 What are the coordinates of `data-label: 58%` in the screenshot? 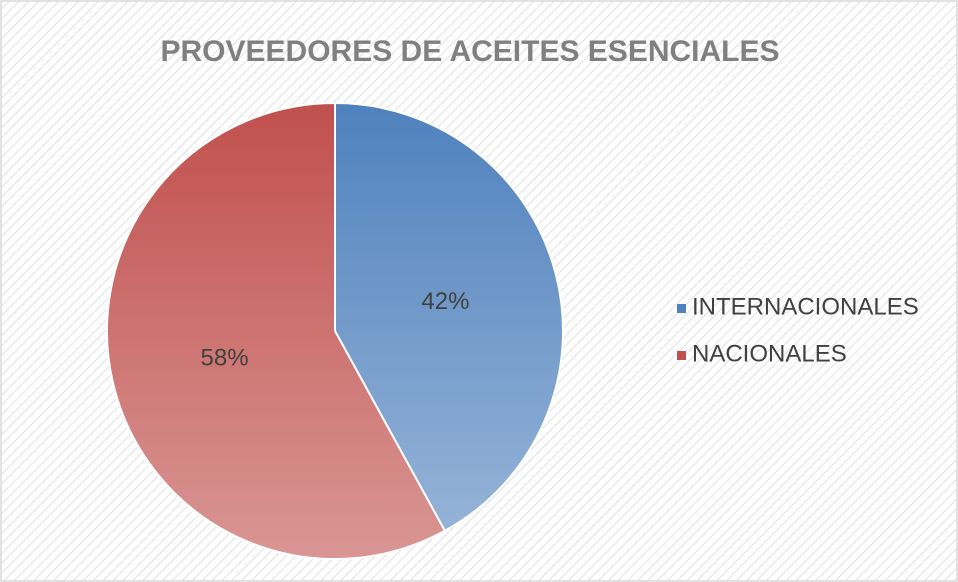 It's located at (225, 358).